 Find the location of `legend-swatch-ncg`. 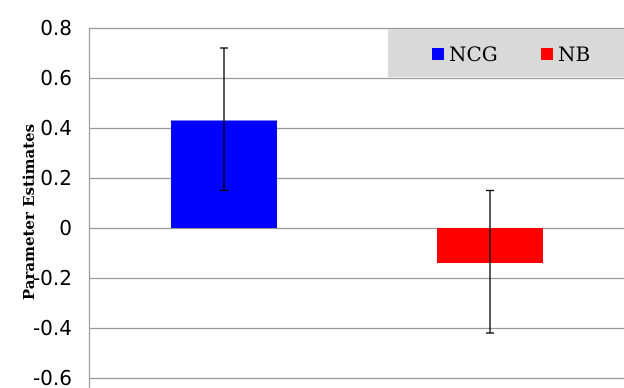

legend-swatch-ncg is located at coordinates (438, 54).